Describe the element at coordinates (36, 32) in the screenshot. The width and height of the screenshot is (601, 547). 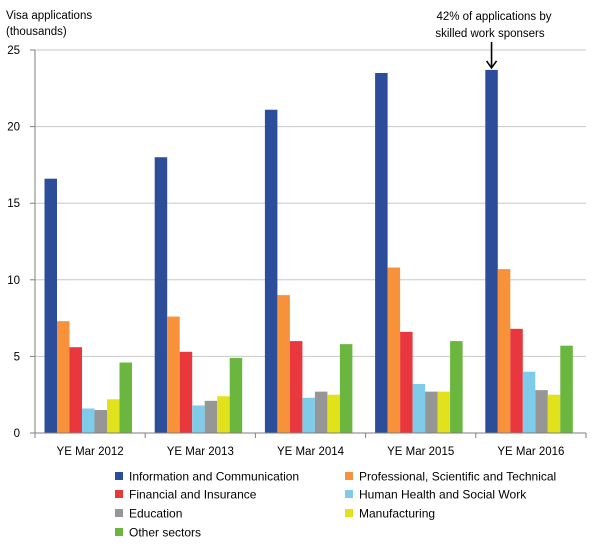
I see `y-axis-label-line-2: (thousands)` at that location.